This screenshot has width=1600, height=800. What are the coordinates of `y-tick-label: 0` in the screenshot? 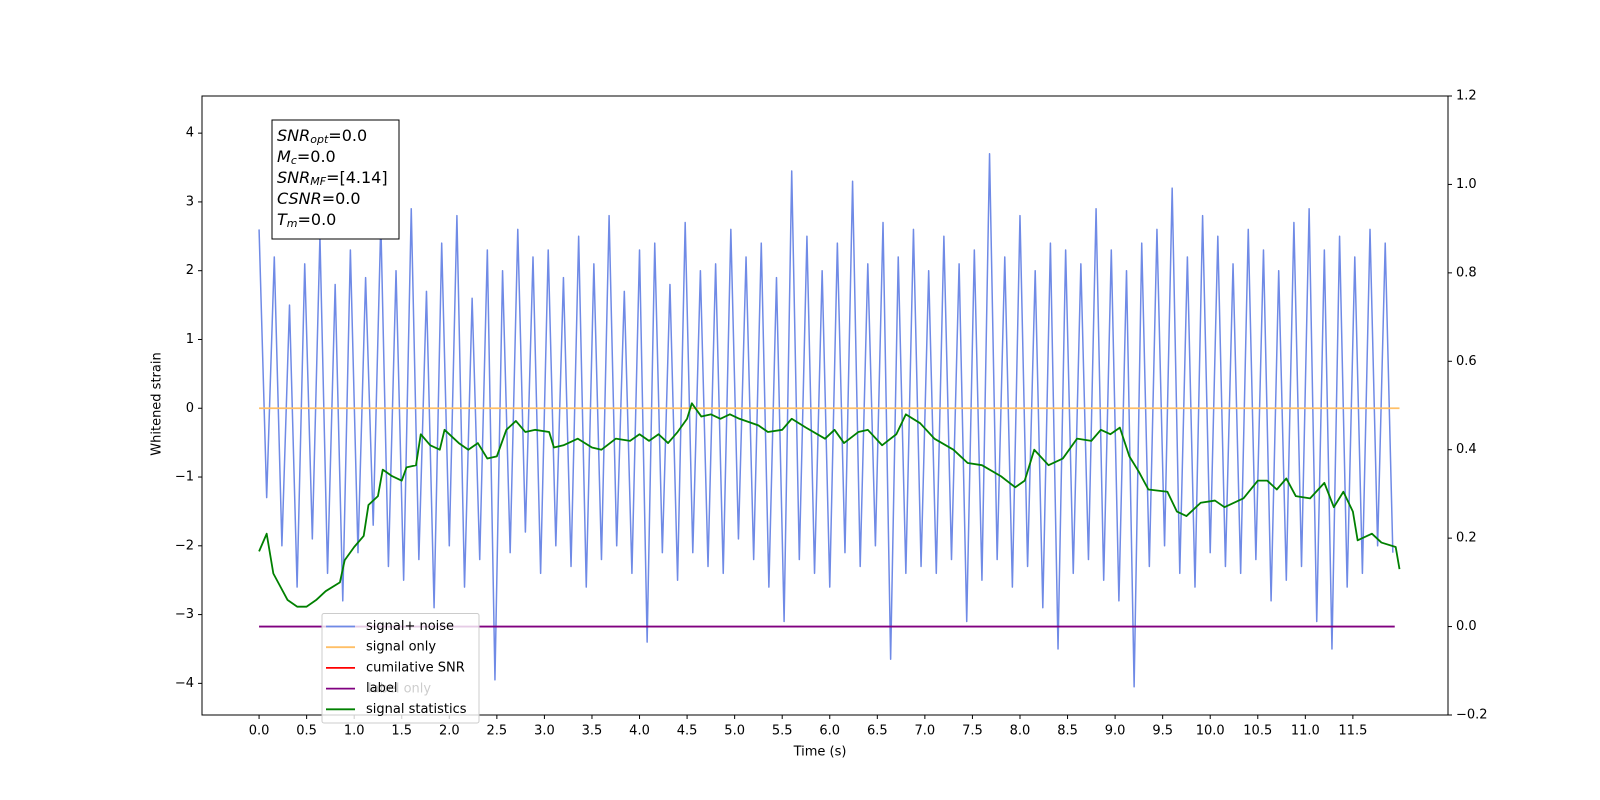 It's located at (190, 408).